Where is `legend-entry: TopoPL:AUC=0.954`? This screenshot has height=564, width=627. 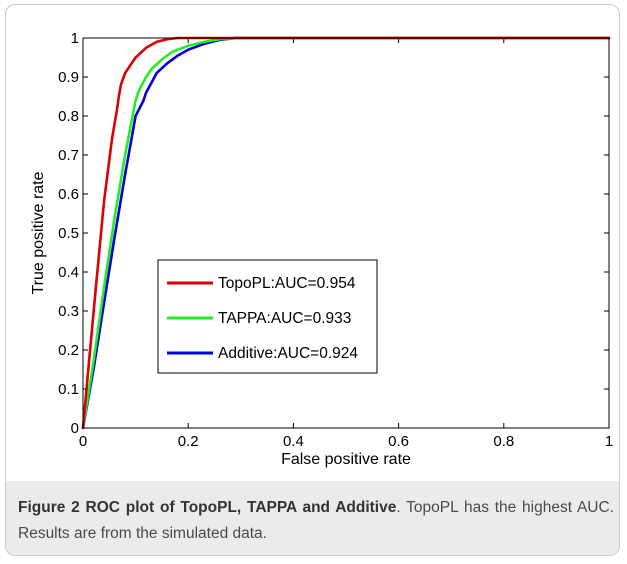 legend-entry: TopoPL:AUC=0.954 is located at coordinates (287, 283).